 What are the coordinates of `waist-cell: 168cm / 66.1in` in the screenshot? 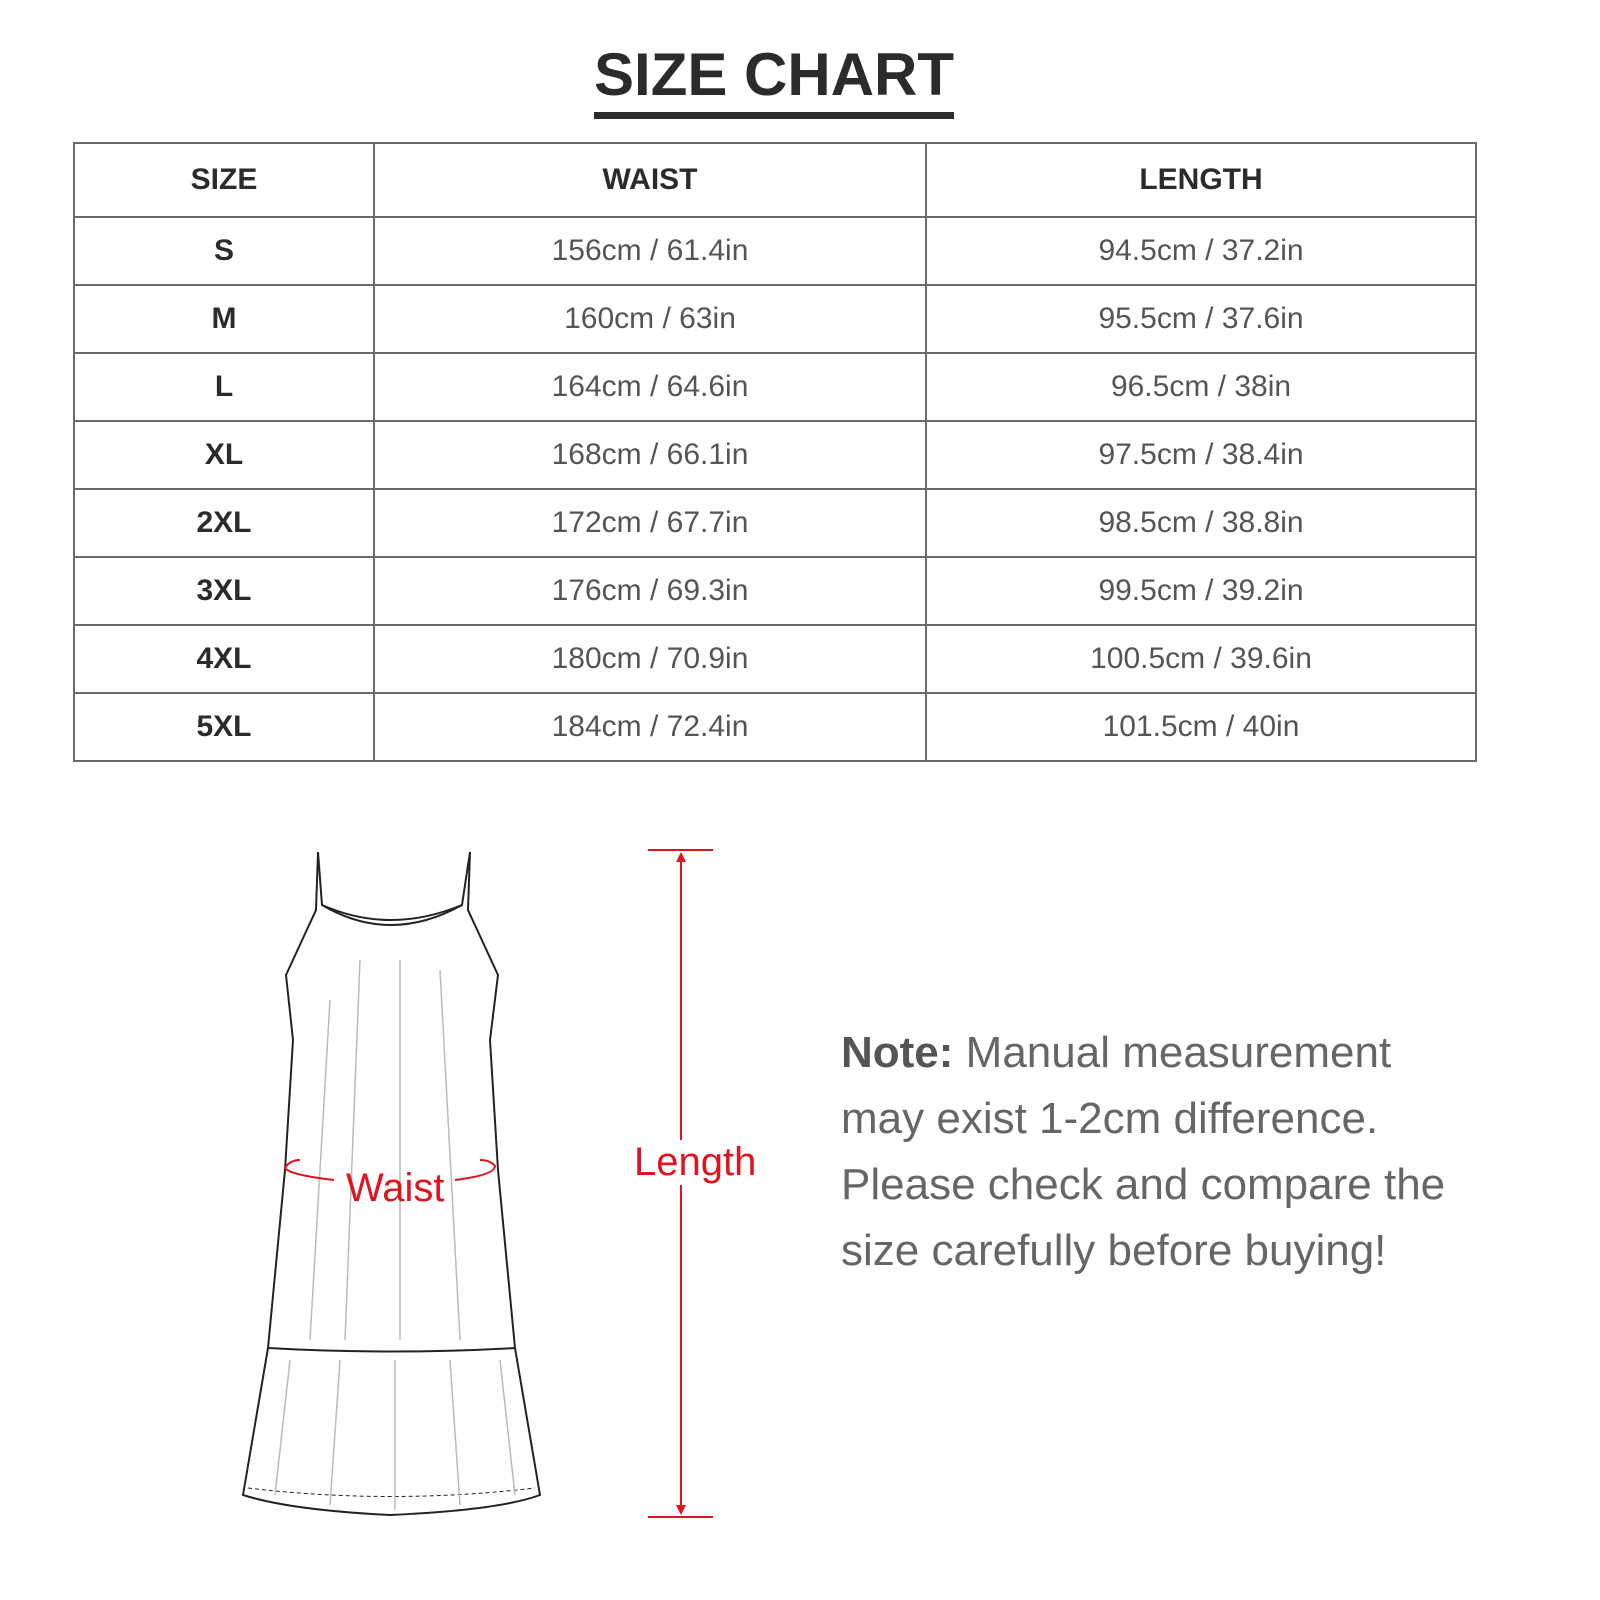 It's located at (650, 455).